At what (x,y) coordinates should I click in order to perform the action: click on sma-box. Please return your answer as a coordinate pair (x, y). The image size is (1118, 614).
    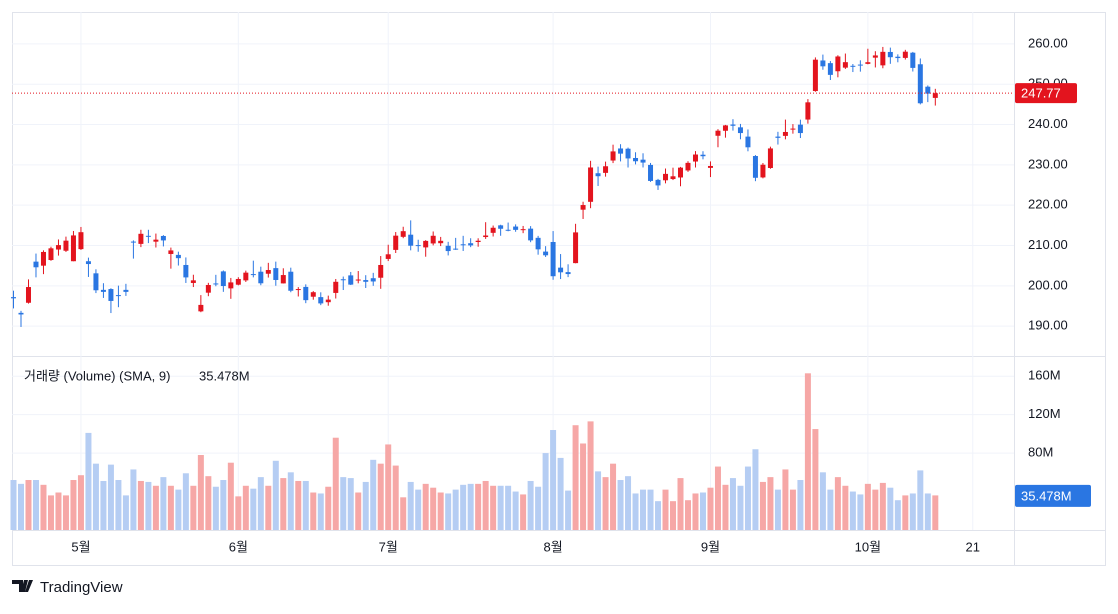
    Looking at the image, I should click on (1053, 495).